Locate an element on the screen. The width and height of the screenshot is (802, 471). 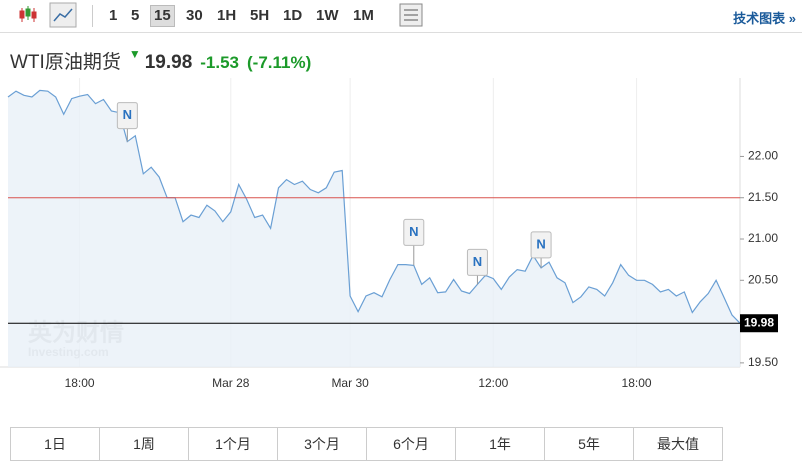
range-button: 1日 is located at coordinates (55, 444).